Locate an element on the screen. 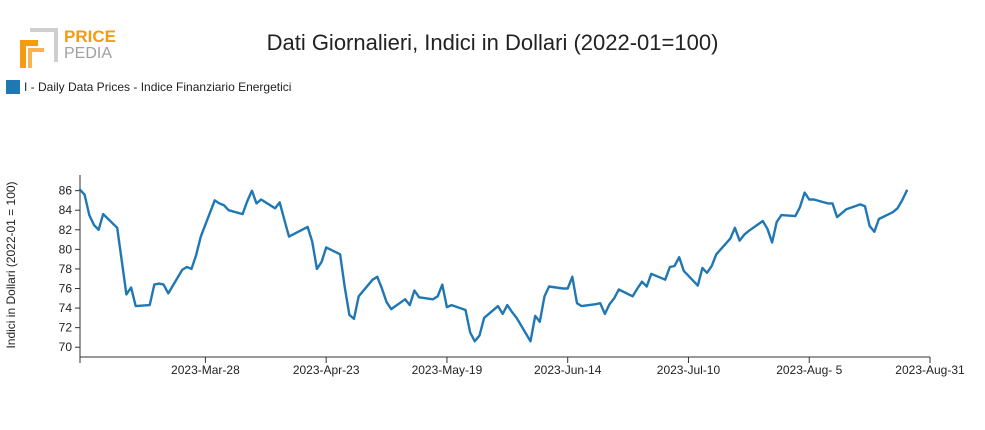 The width and height of the screenshot is (985, 430). x-tick-label: 2023-Jun-14 is located at coordinates (568, 370).